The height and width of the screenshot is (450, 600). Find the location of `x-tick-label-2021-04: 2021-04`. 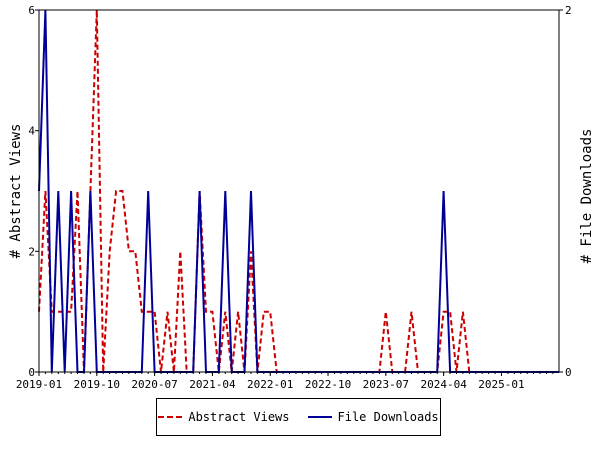

x-tick-label-2021-04: 2021-04 is located at coordinates (212, 384).